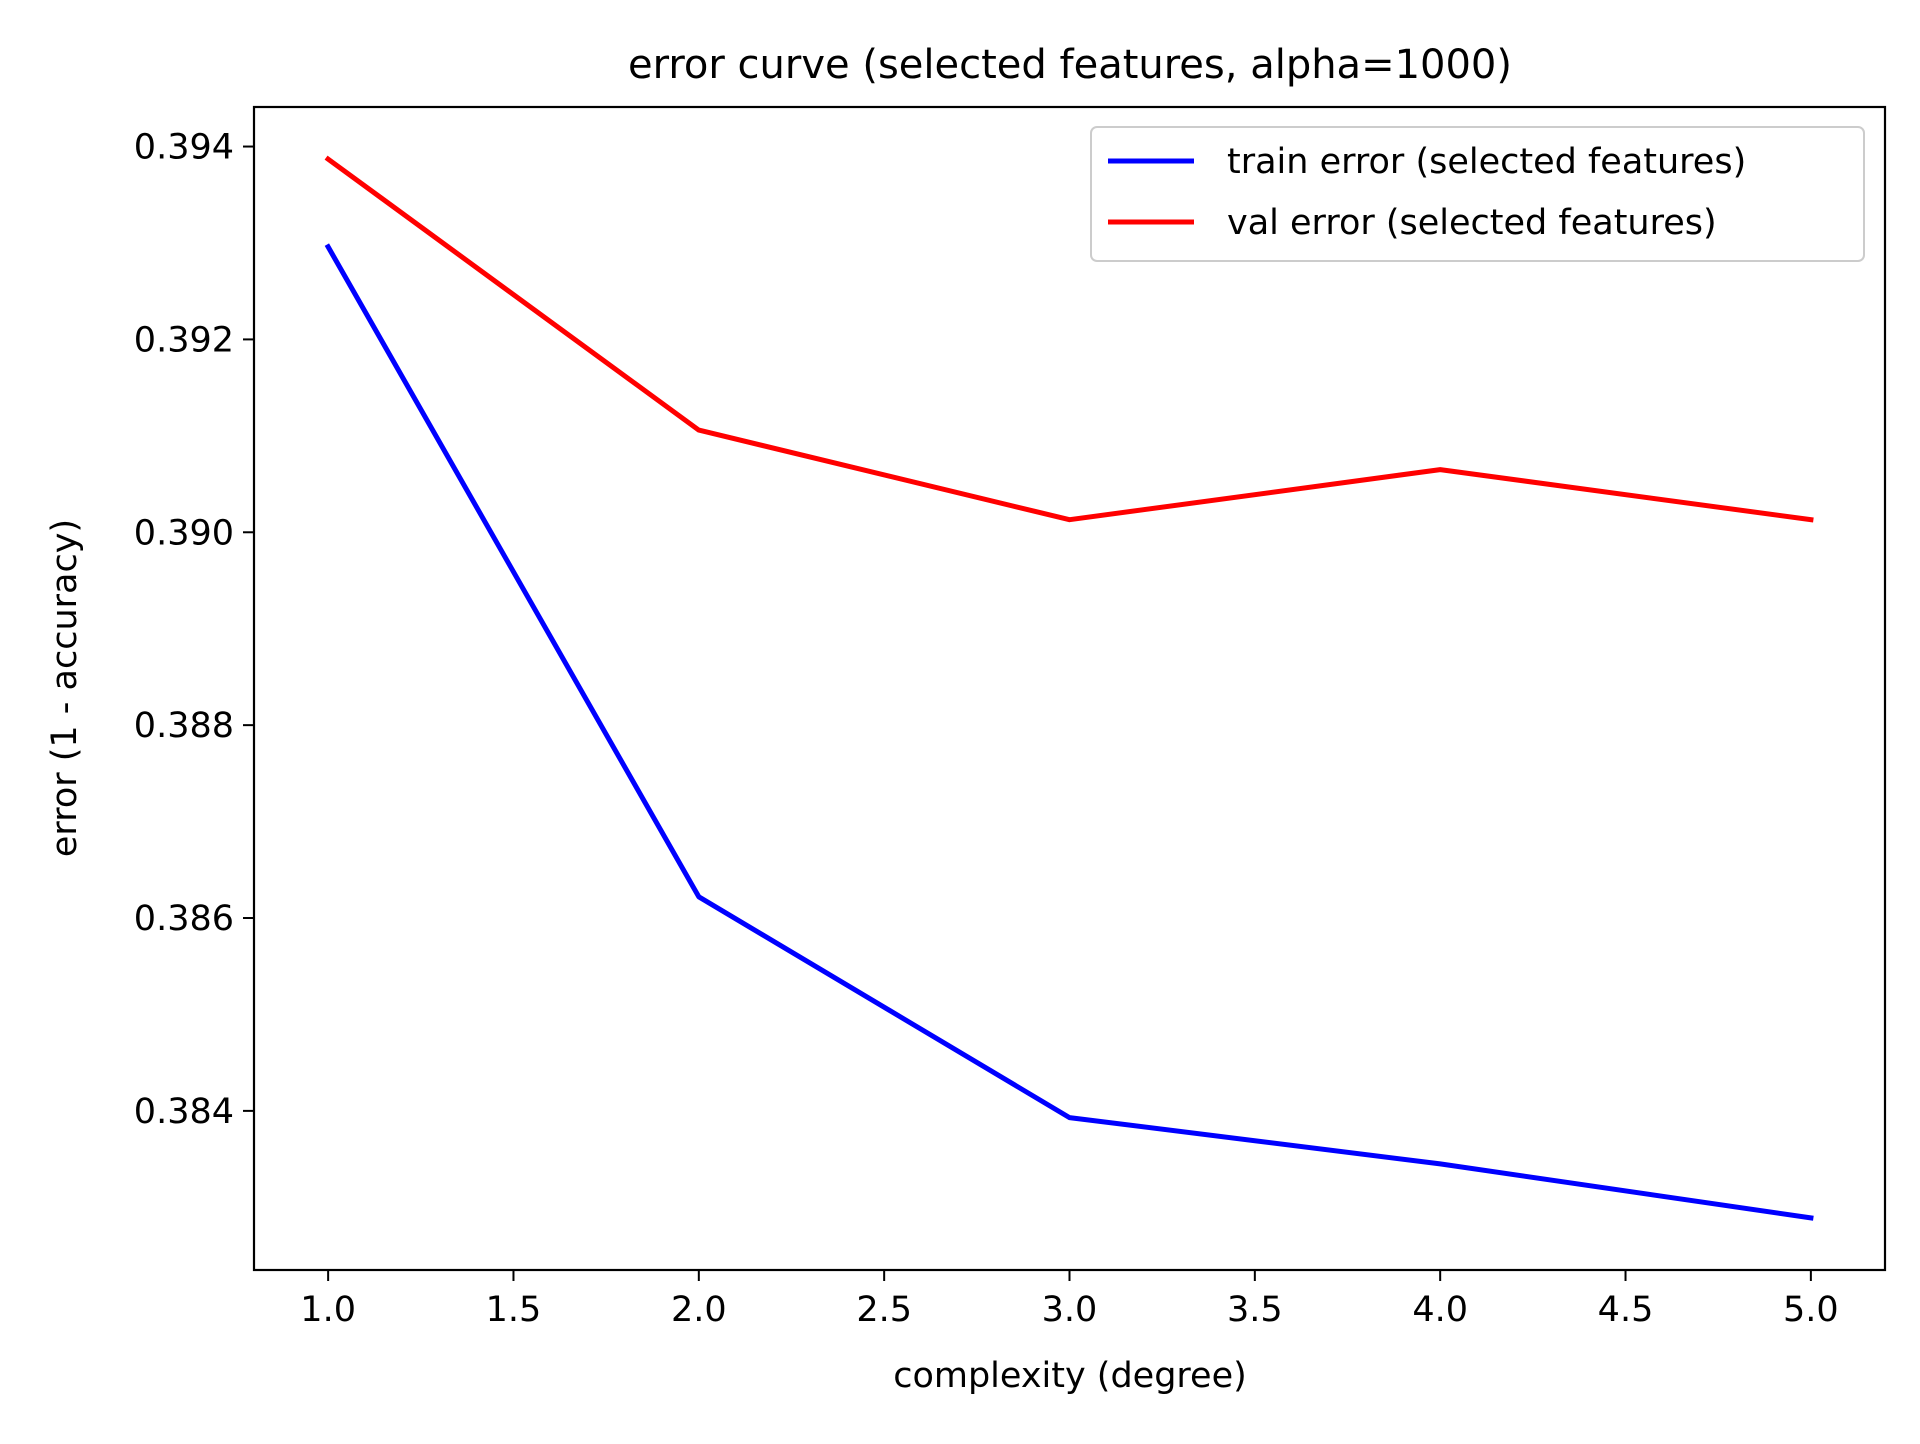 Image resolution: width=1920 pixels, height=1444 pixels. I want to click on y-tick-label: 0.392, so click(184, 340).